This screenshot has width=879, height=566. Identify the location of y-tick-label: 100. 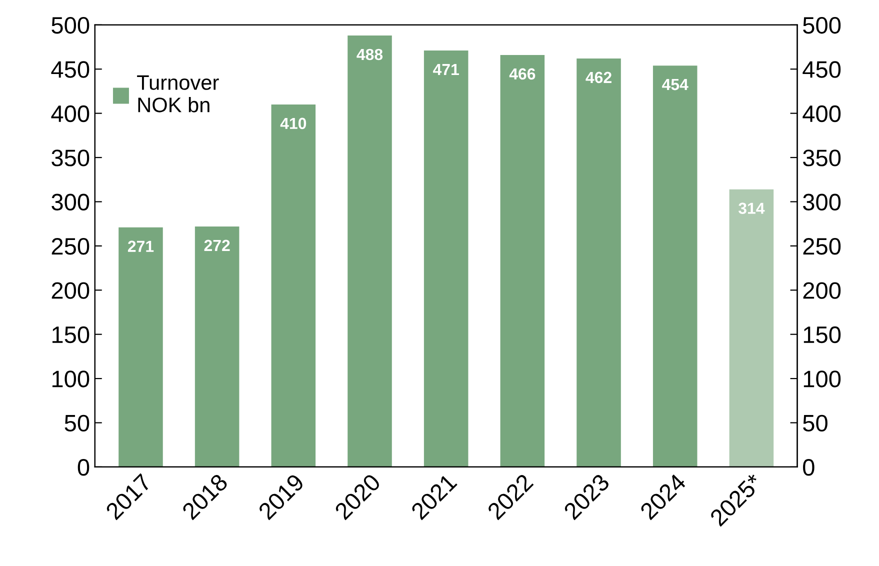
(71, 379).